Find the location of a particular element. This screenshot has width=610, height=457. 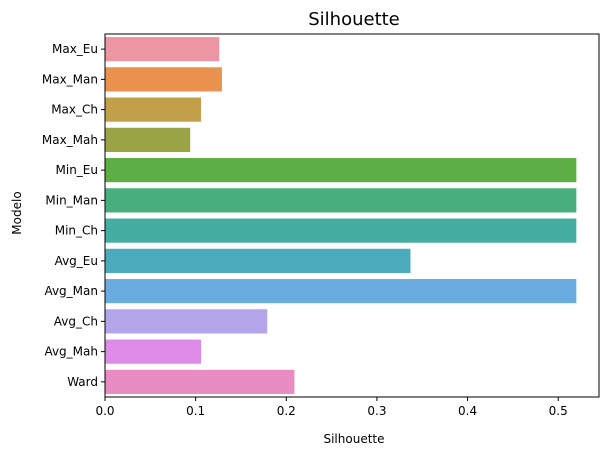

y-tick-label: Avg_Man is located at coordinates (71, 291).